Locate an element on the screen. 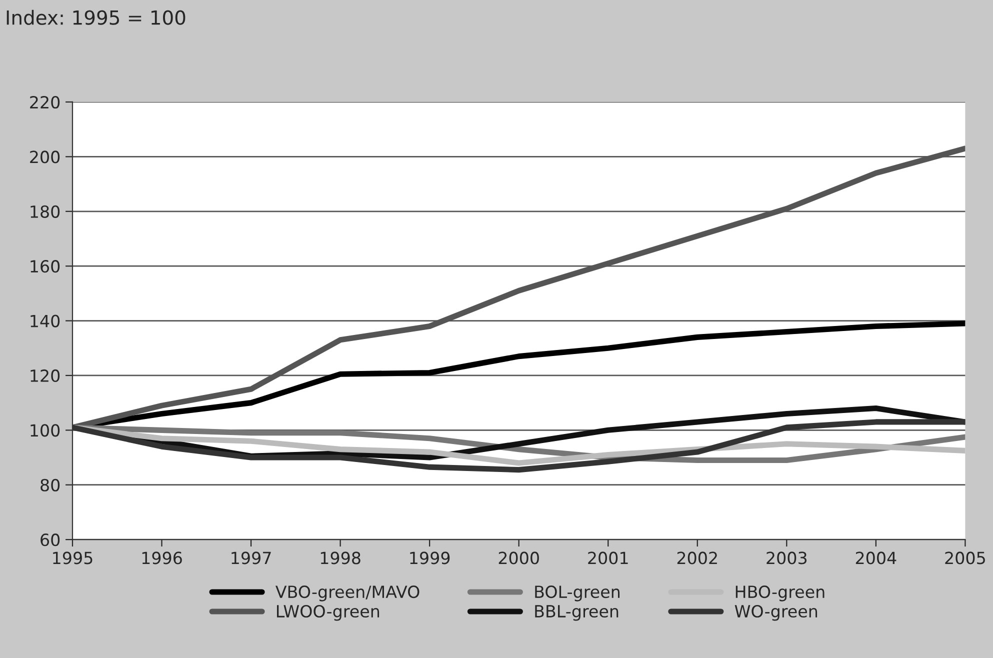  chart-title: Index: 1995 = 100 is located at coordinates (96, 17).